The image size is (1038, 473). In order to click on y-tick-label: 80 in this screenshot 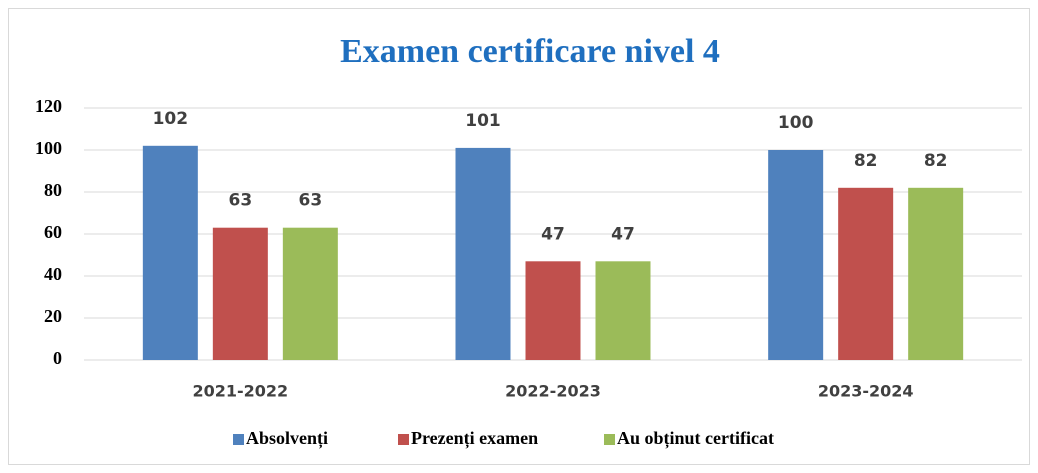, I will do `click(53, 190)`.